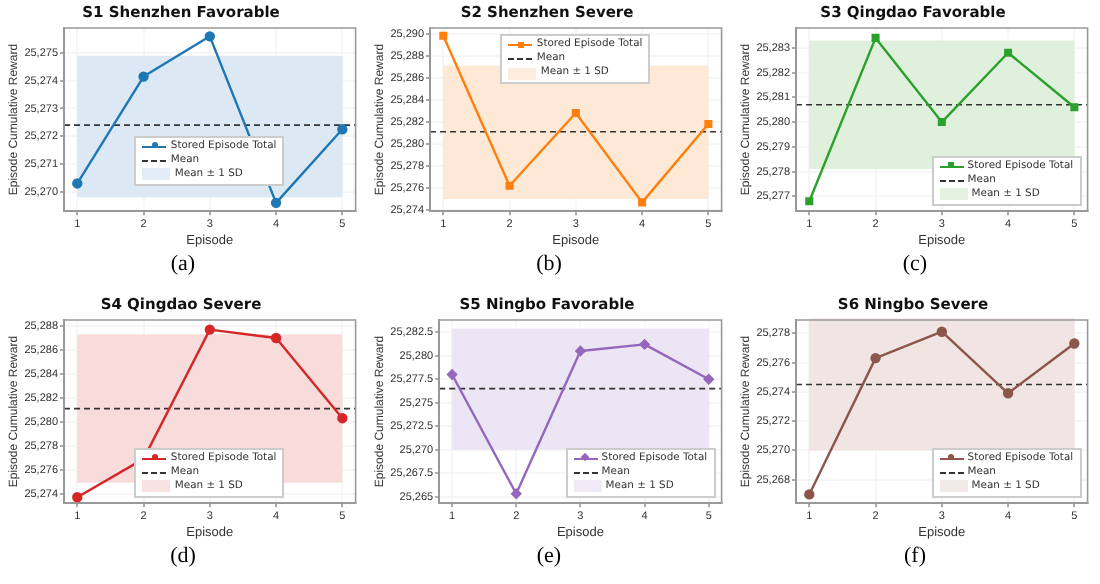  I want to click on text: (c), so click(915, 264).